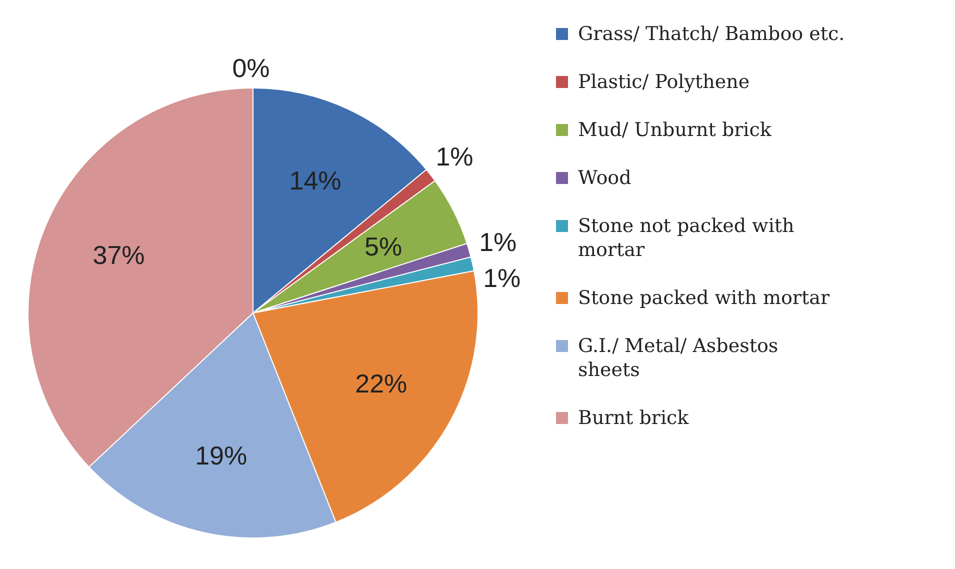 This screenshot has height=569, width=955. What do you see at coordinates (315, 181) in the screenshot?
I see `data-label: 14%` at bounding box center [315, 181].